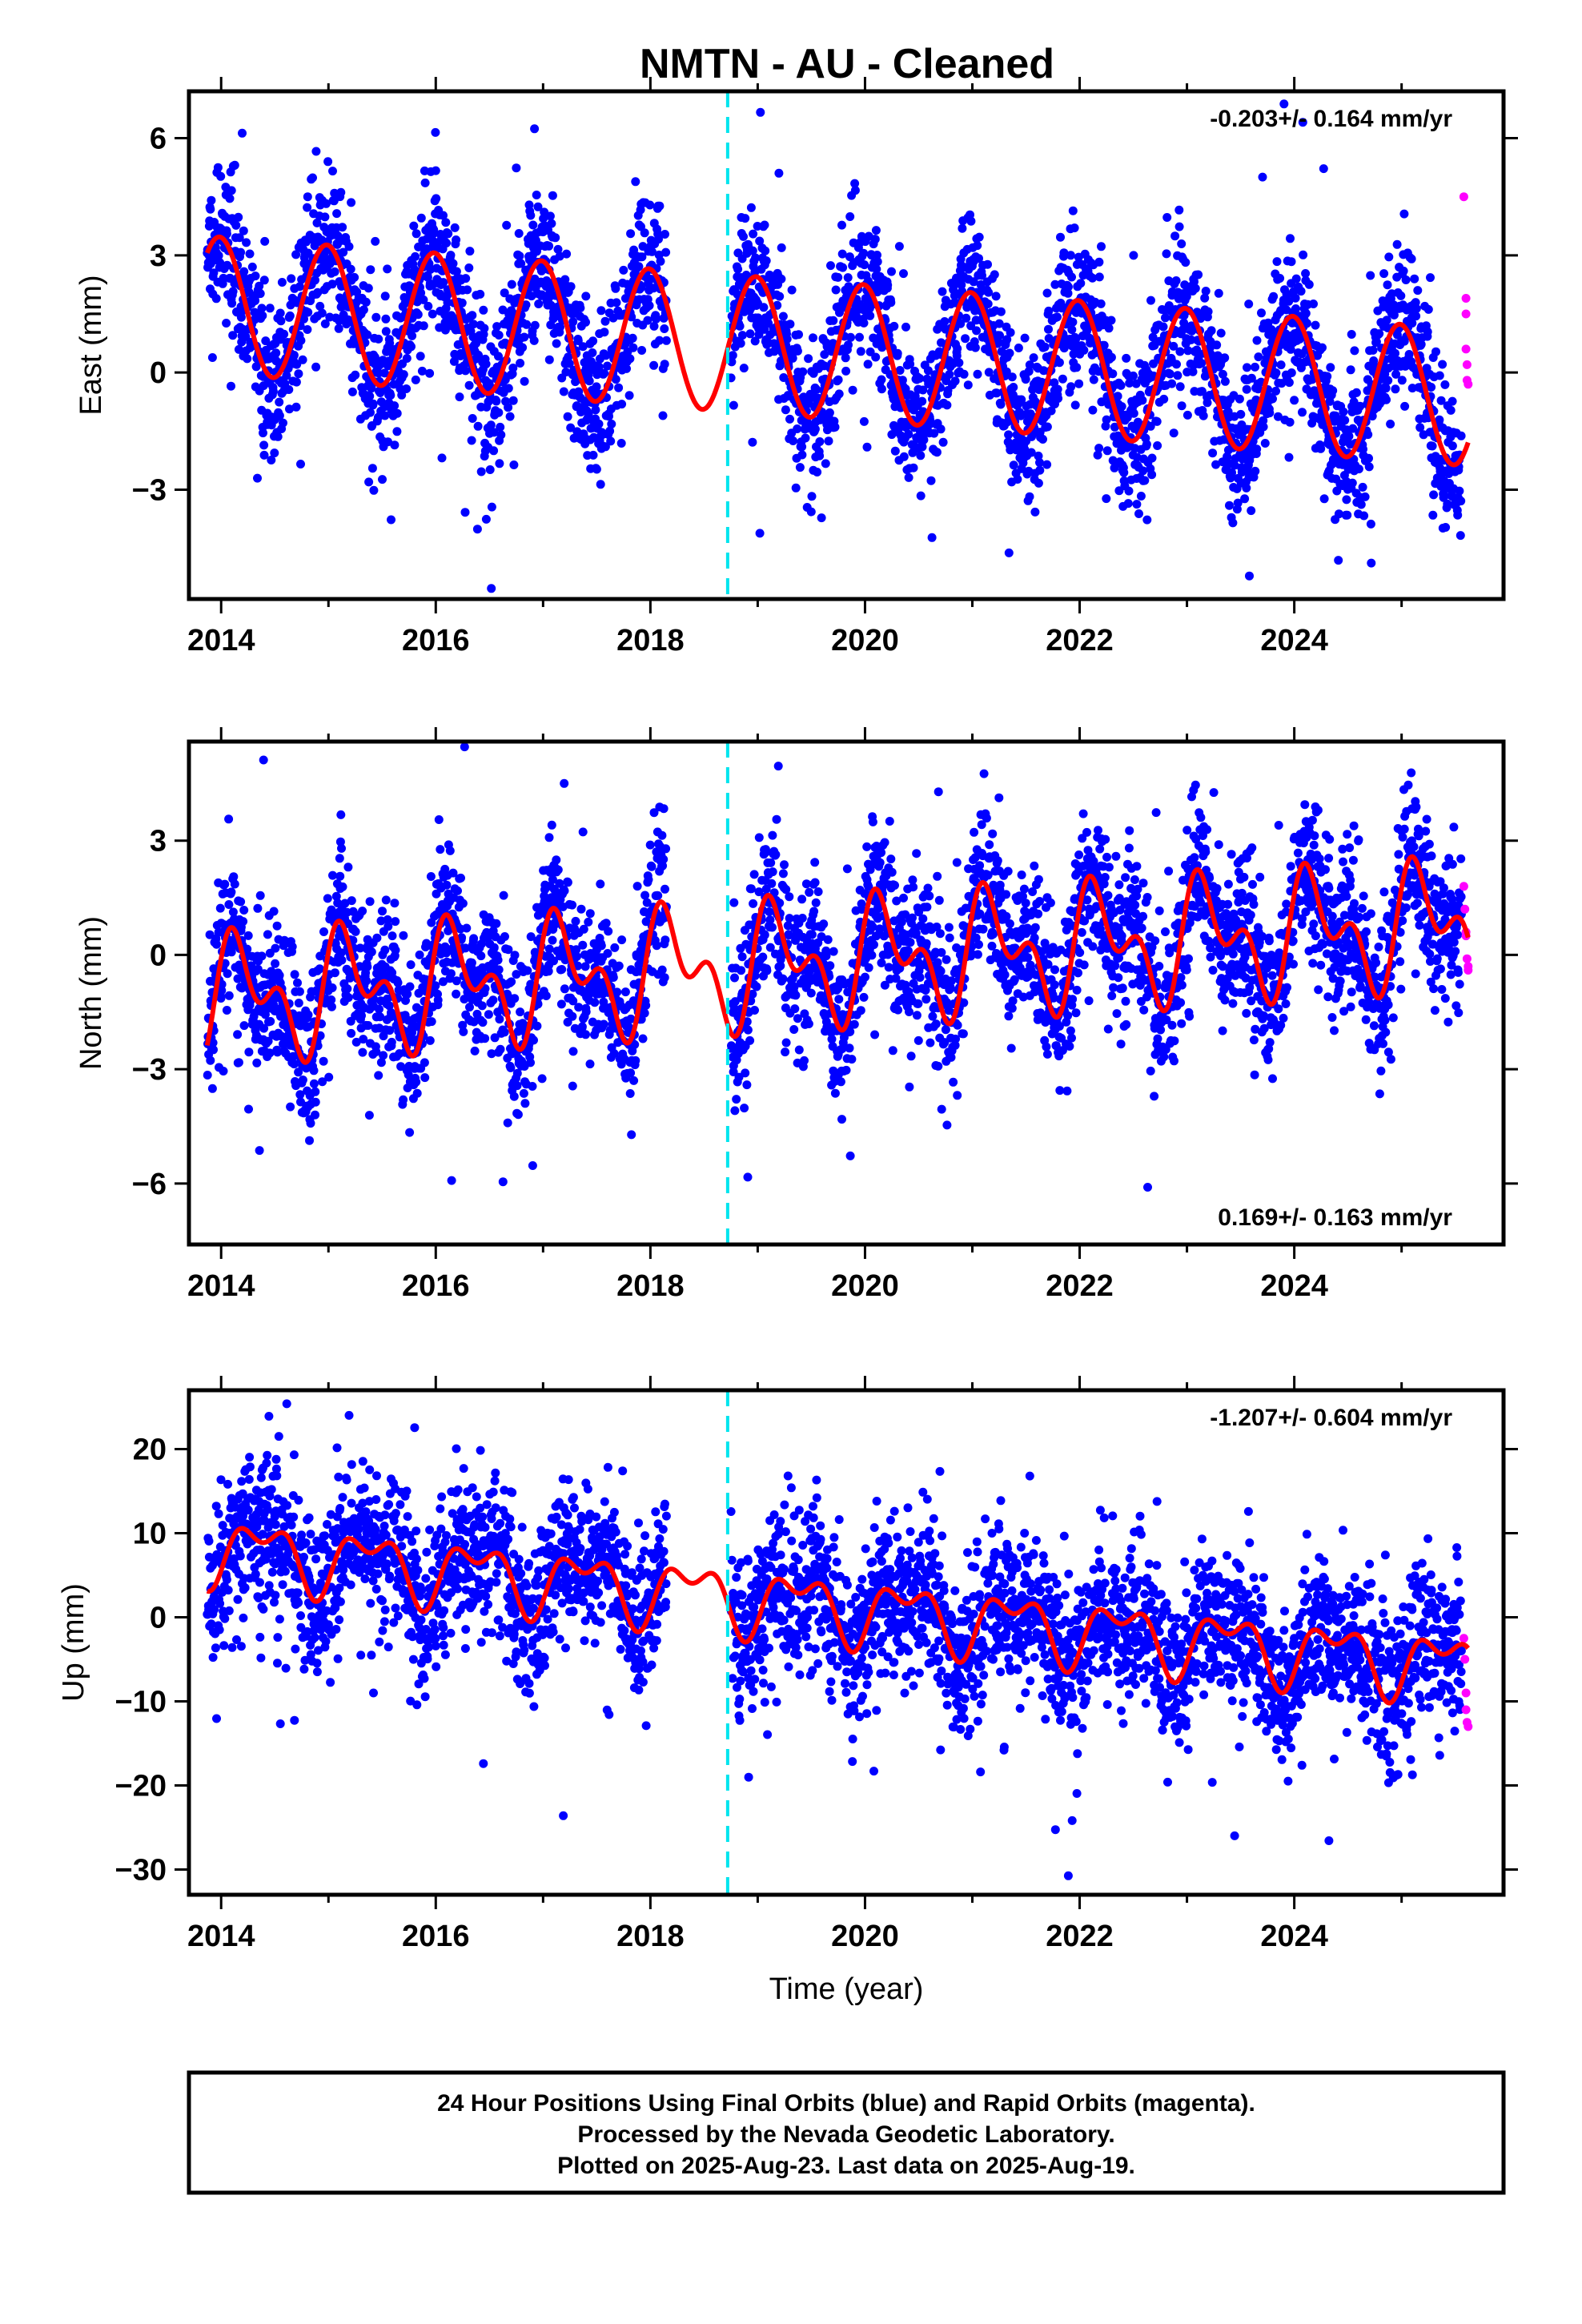 Image resolution: width=1582 pixels, height=2324 pixels. What do you see at coordinates (158, 373) in the screenshot?
I see `y-tick-label: 0` at bounding box center [158, 373].